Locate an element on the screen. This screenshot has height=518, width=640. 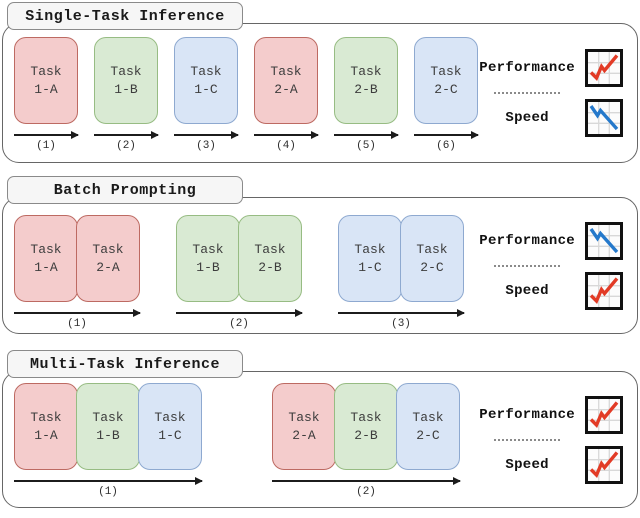
panel-title-tab: Single-Task Inference is located at coordinates (125, 16).